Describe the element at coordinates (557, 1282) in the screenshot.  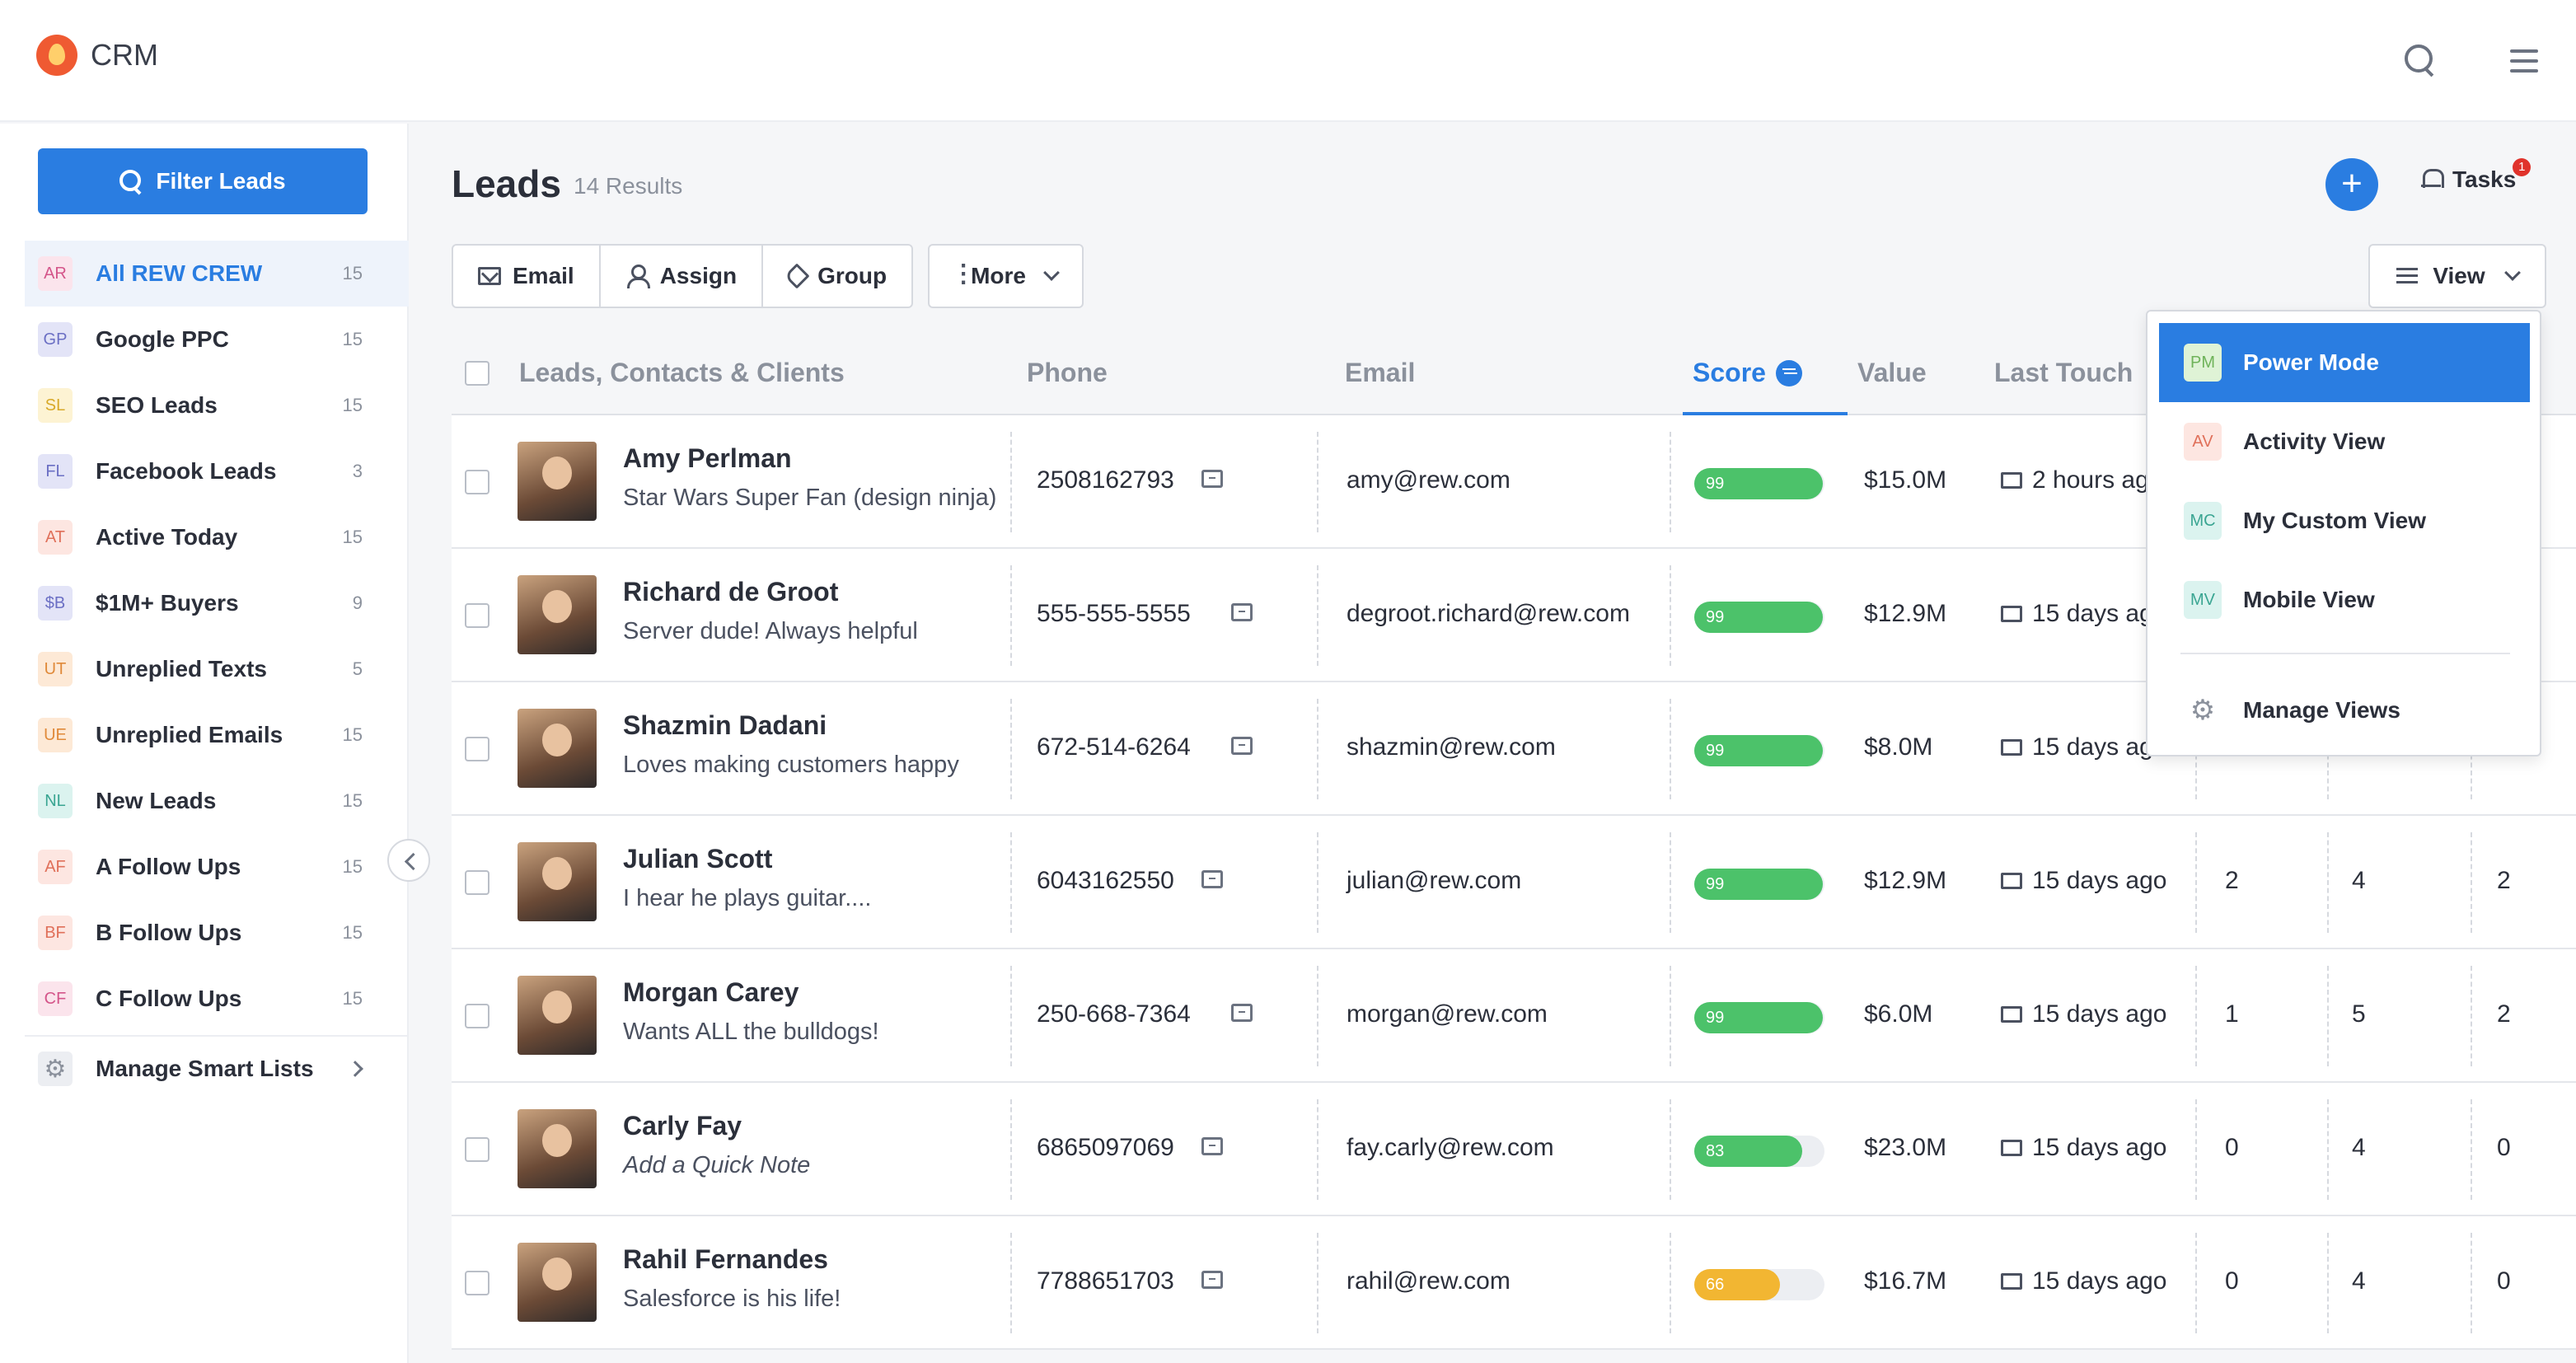
I see `avatar` at that location.